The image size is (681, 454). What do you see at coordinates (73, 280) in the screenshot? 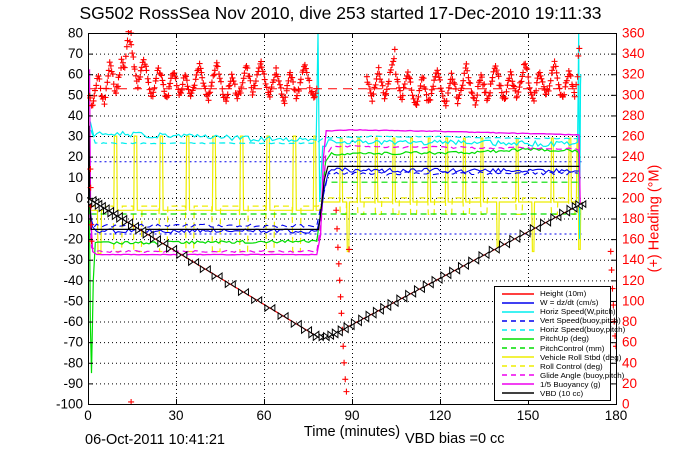
I see `svg-text: -40` at bounding box center [73, 280].